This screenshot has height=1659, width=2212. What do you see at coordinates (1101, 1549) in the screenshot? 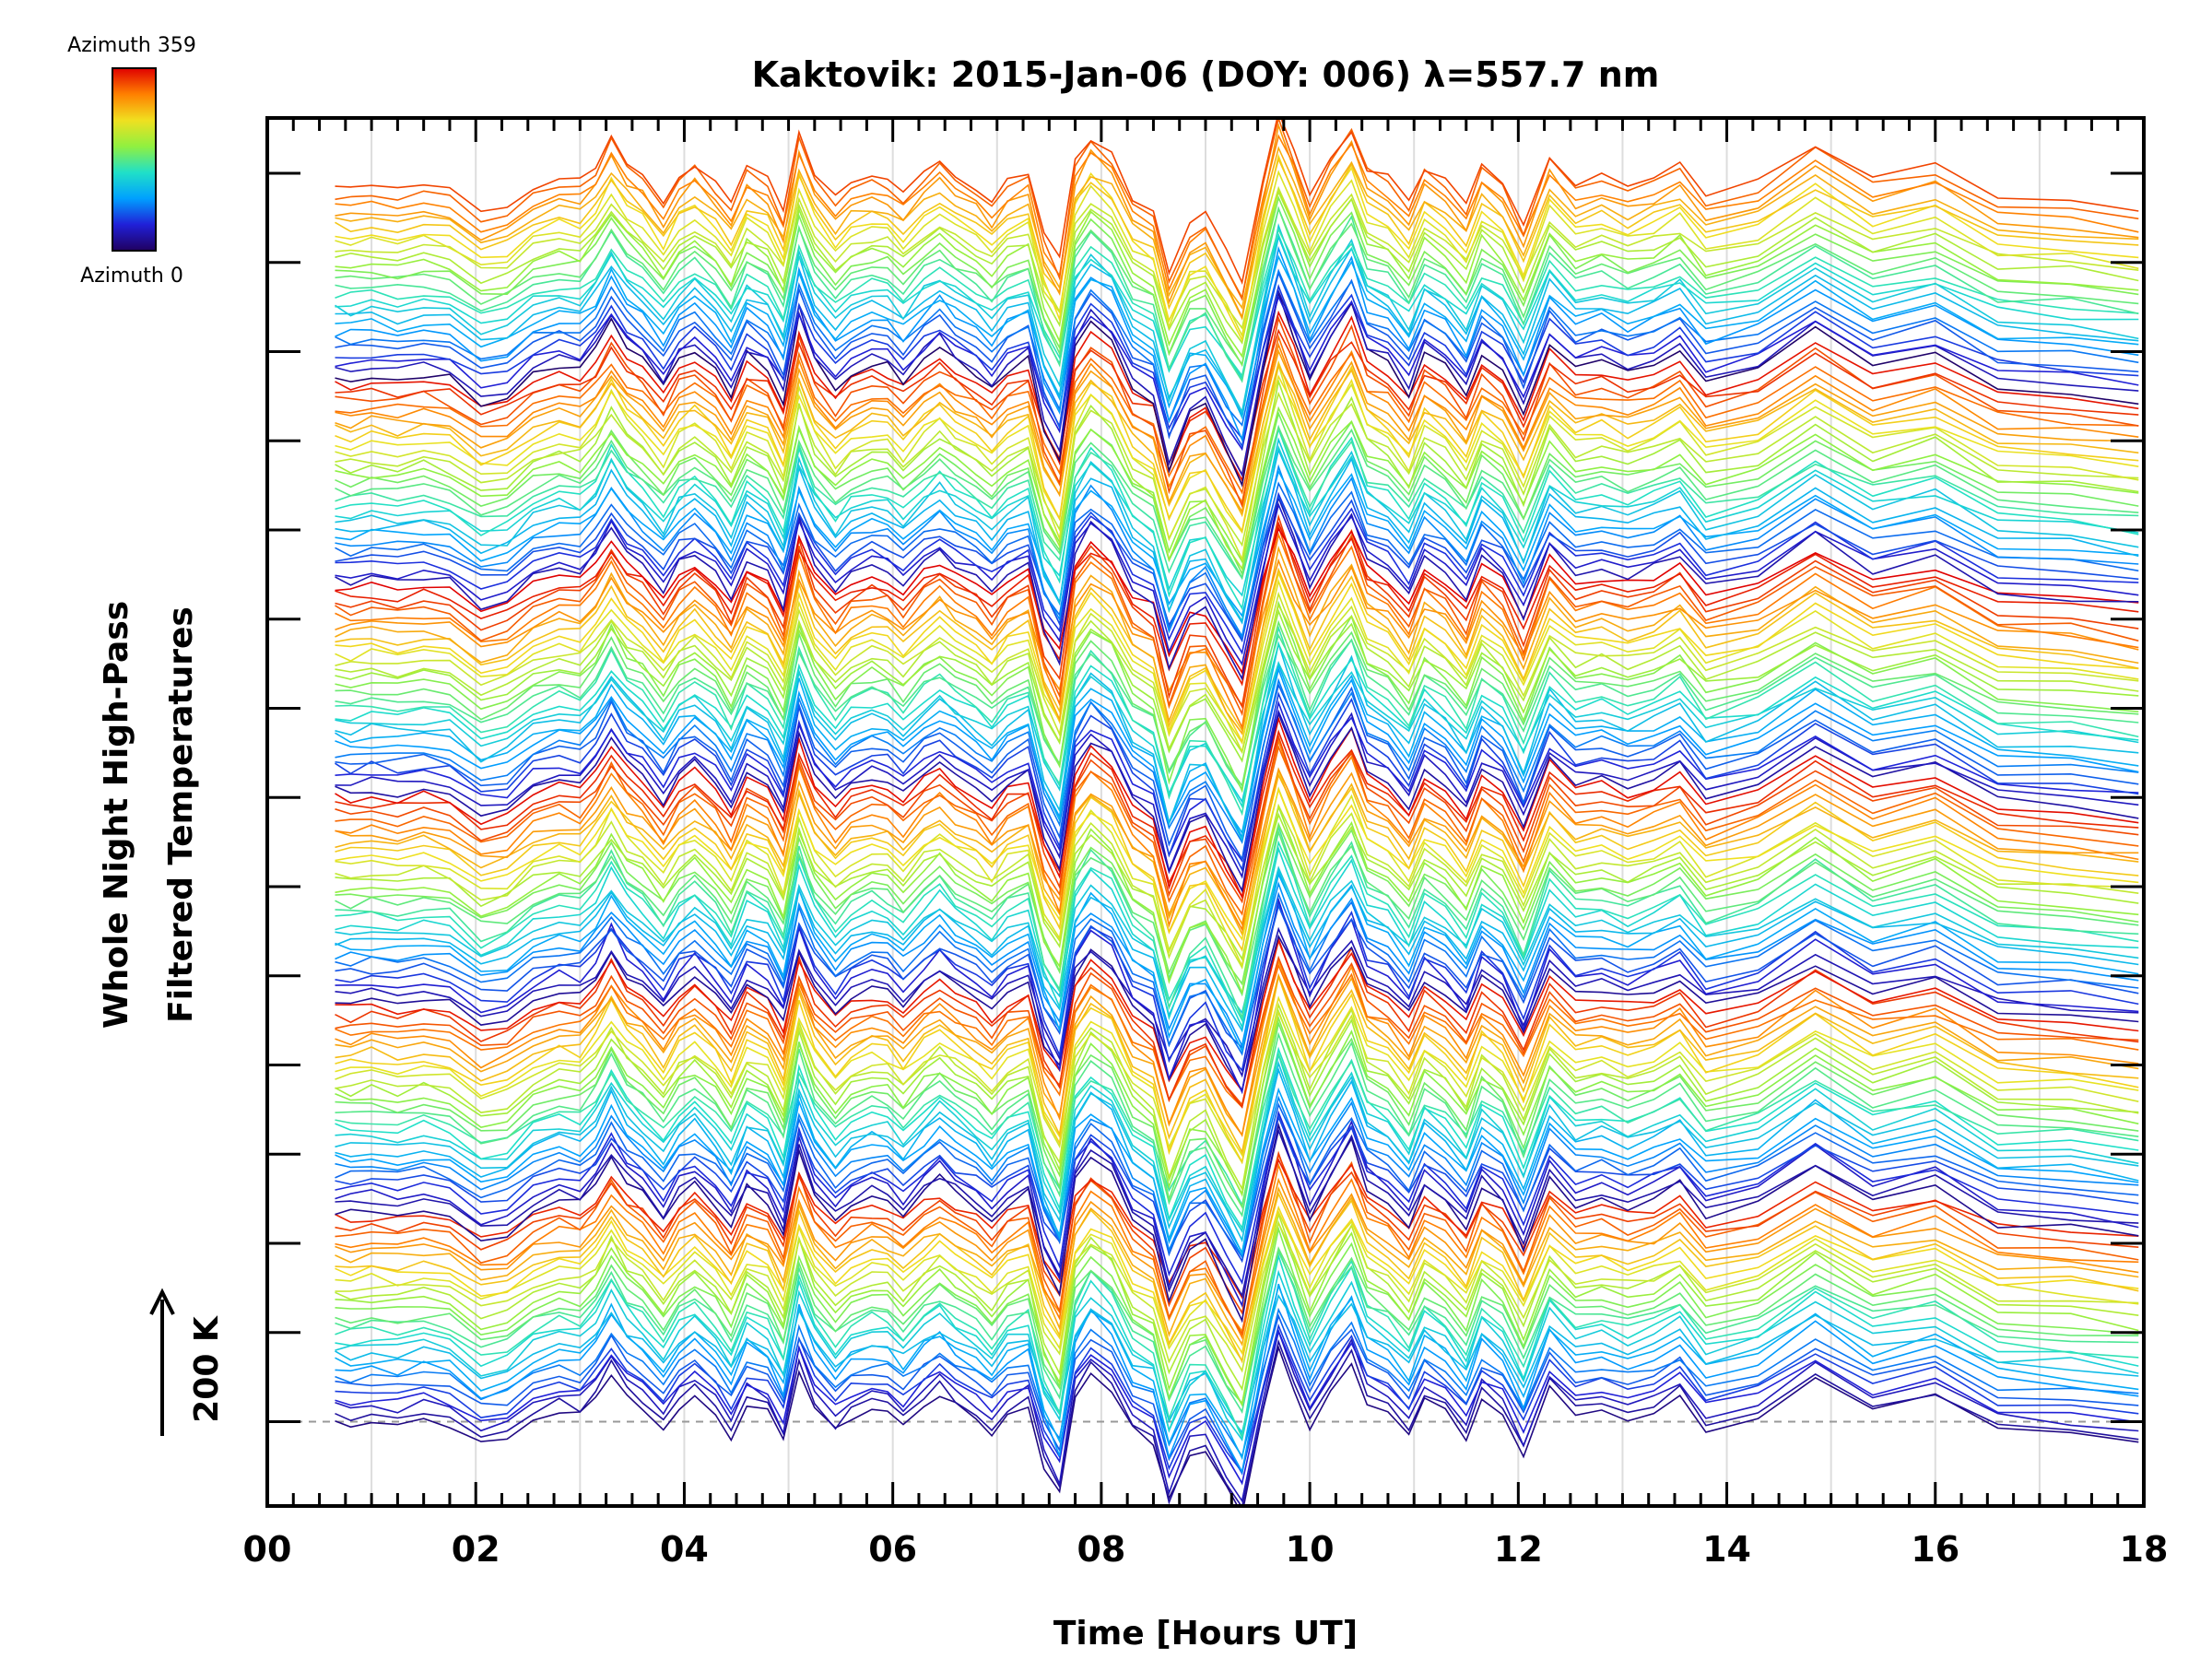
I see `x-tick-label: 08` at bounding box center [1101, 1549].